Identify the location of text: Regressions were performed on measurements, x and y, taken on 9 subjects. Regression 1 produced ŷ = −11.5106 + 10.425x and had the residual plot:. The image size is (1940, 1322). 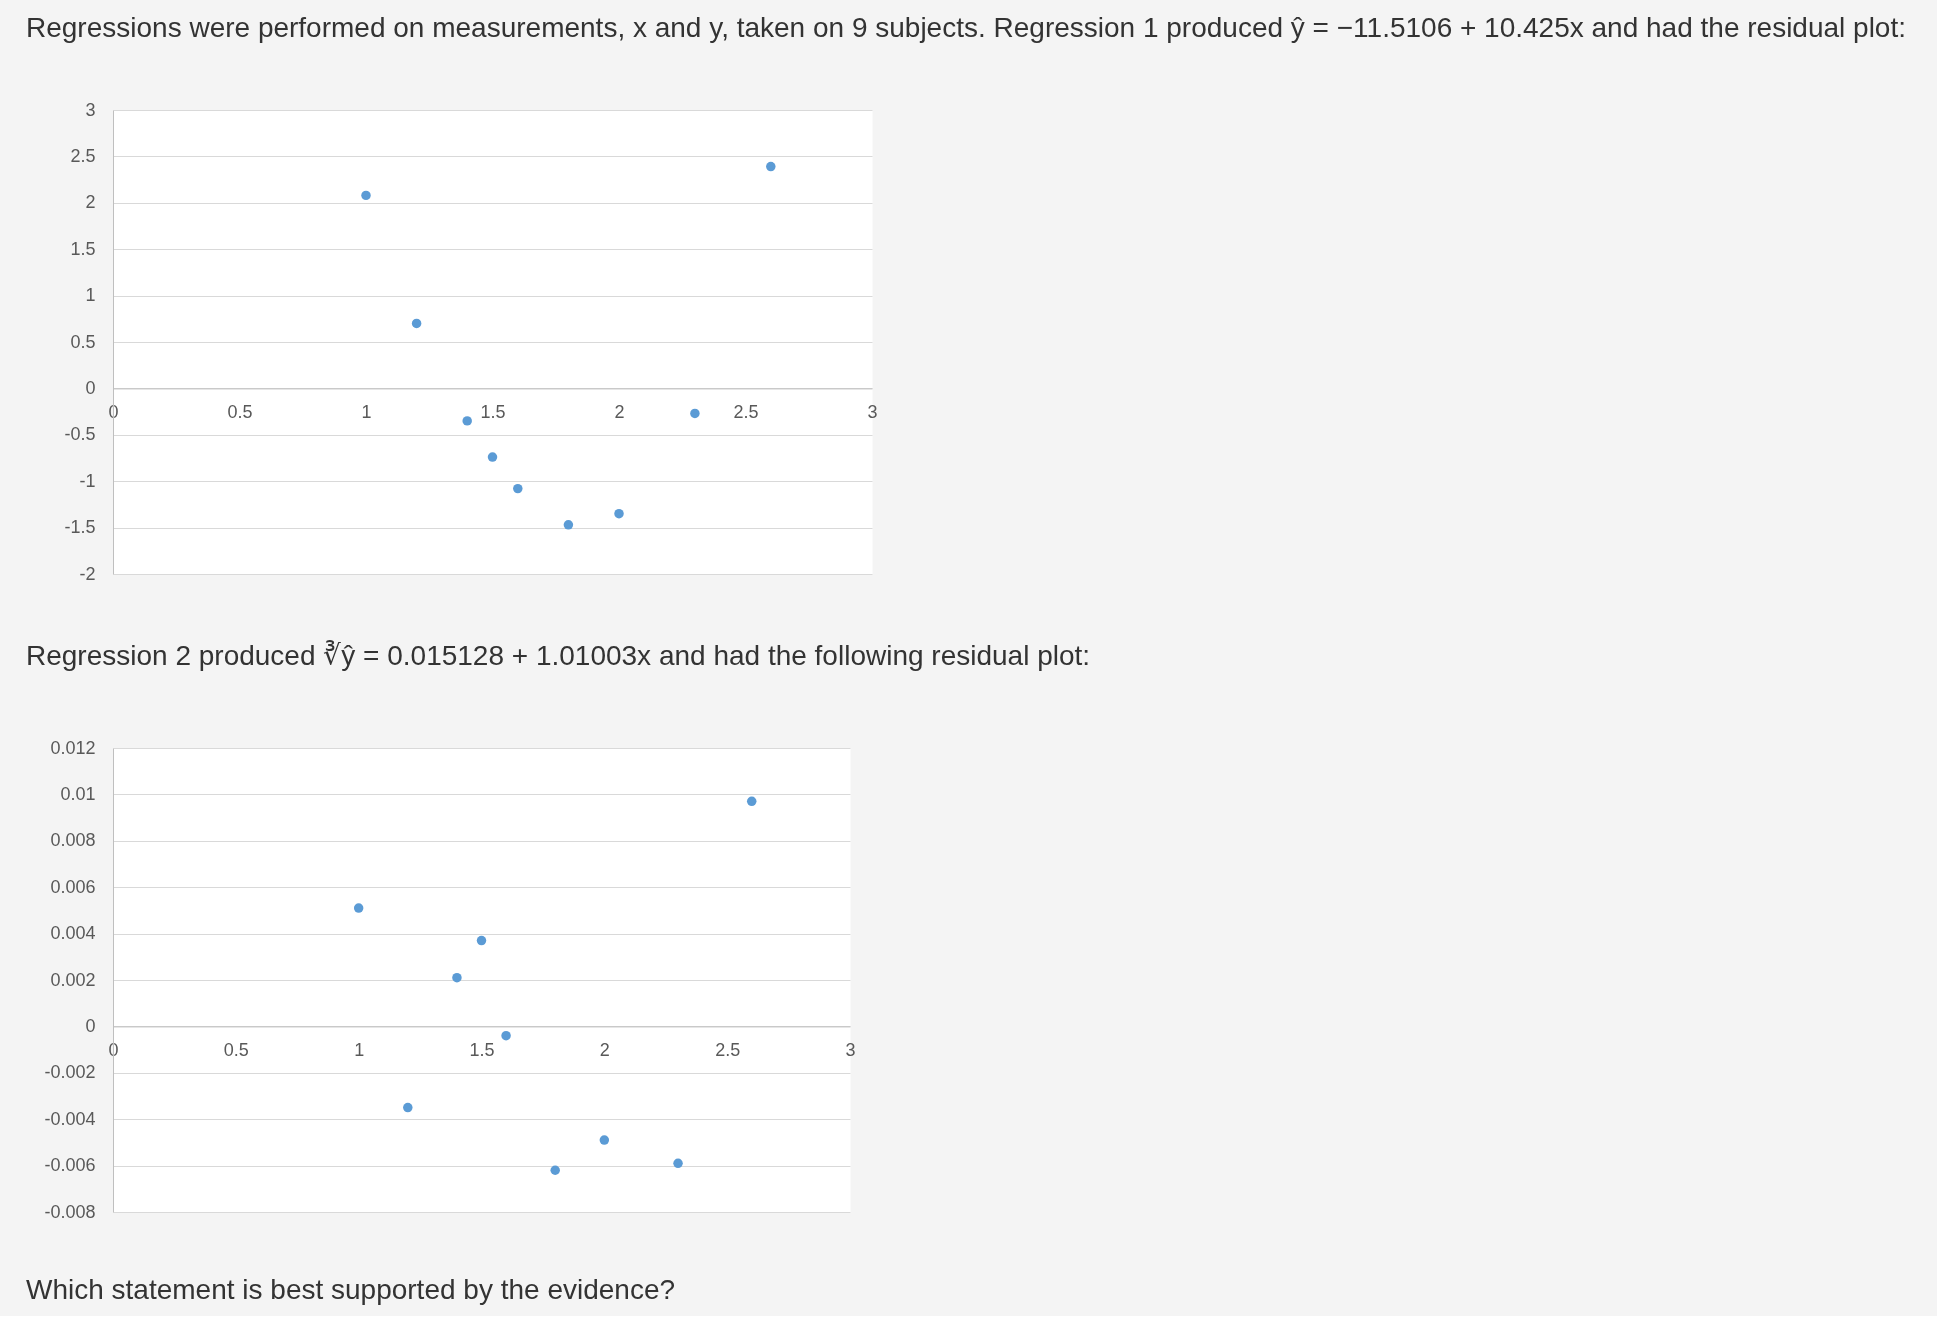
(966, 27).